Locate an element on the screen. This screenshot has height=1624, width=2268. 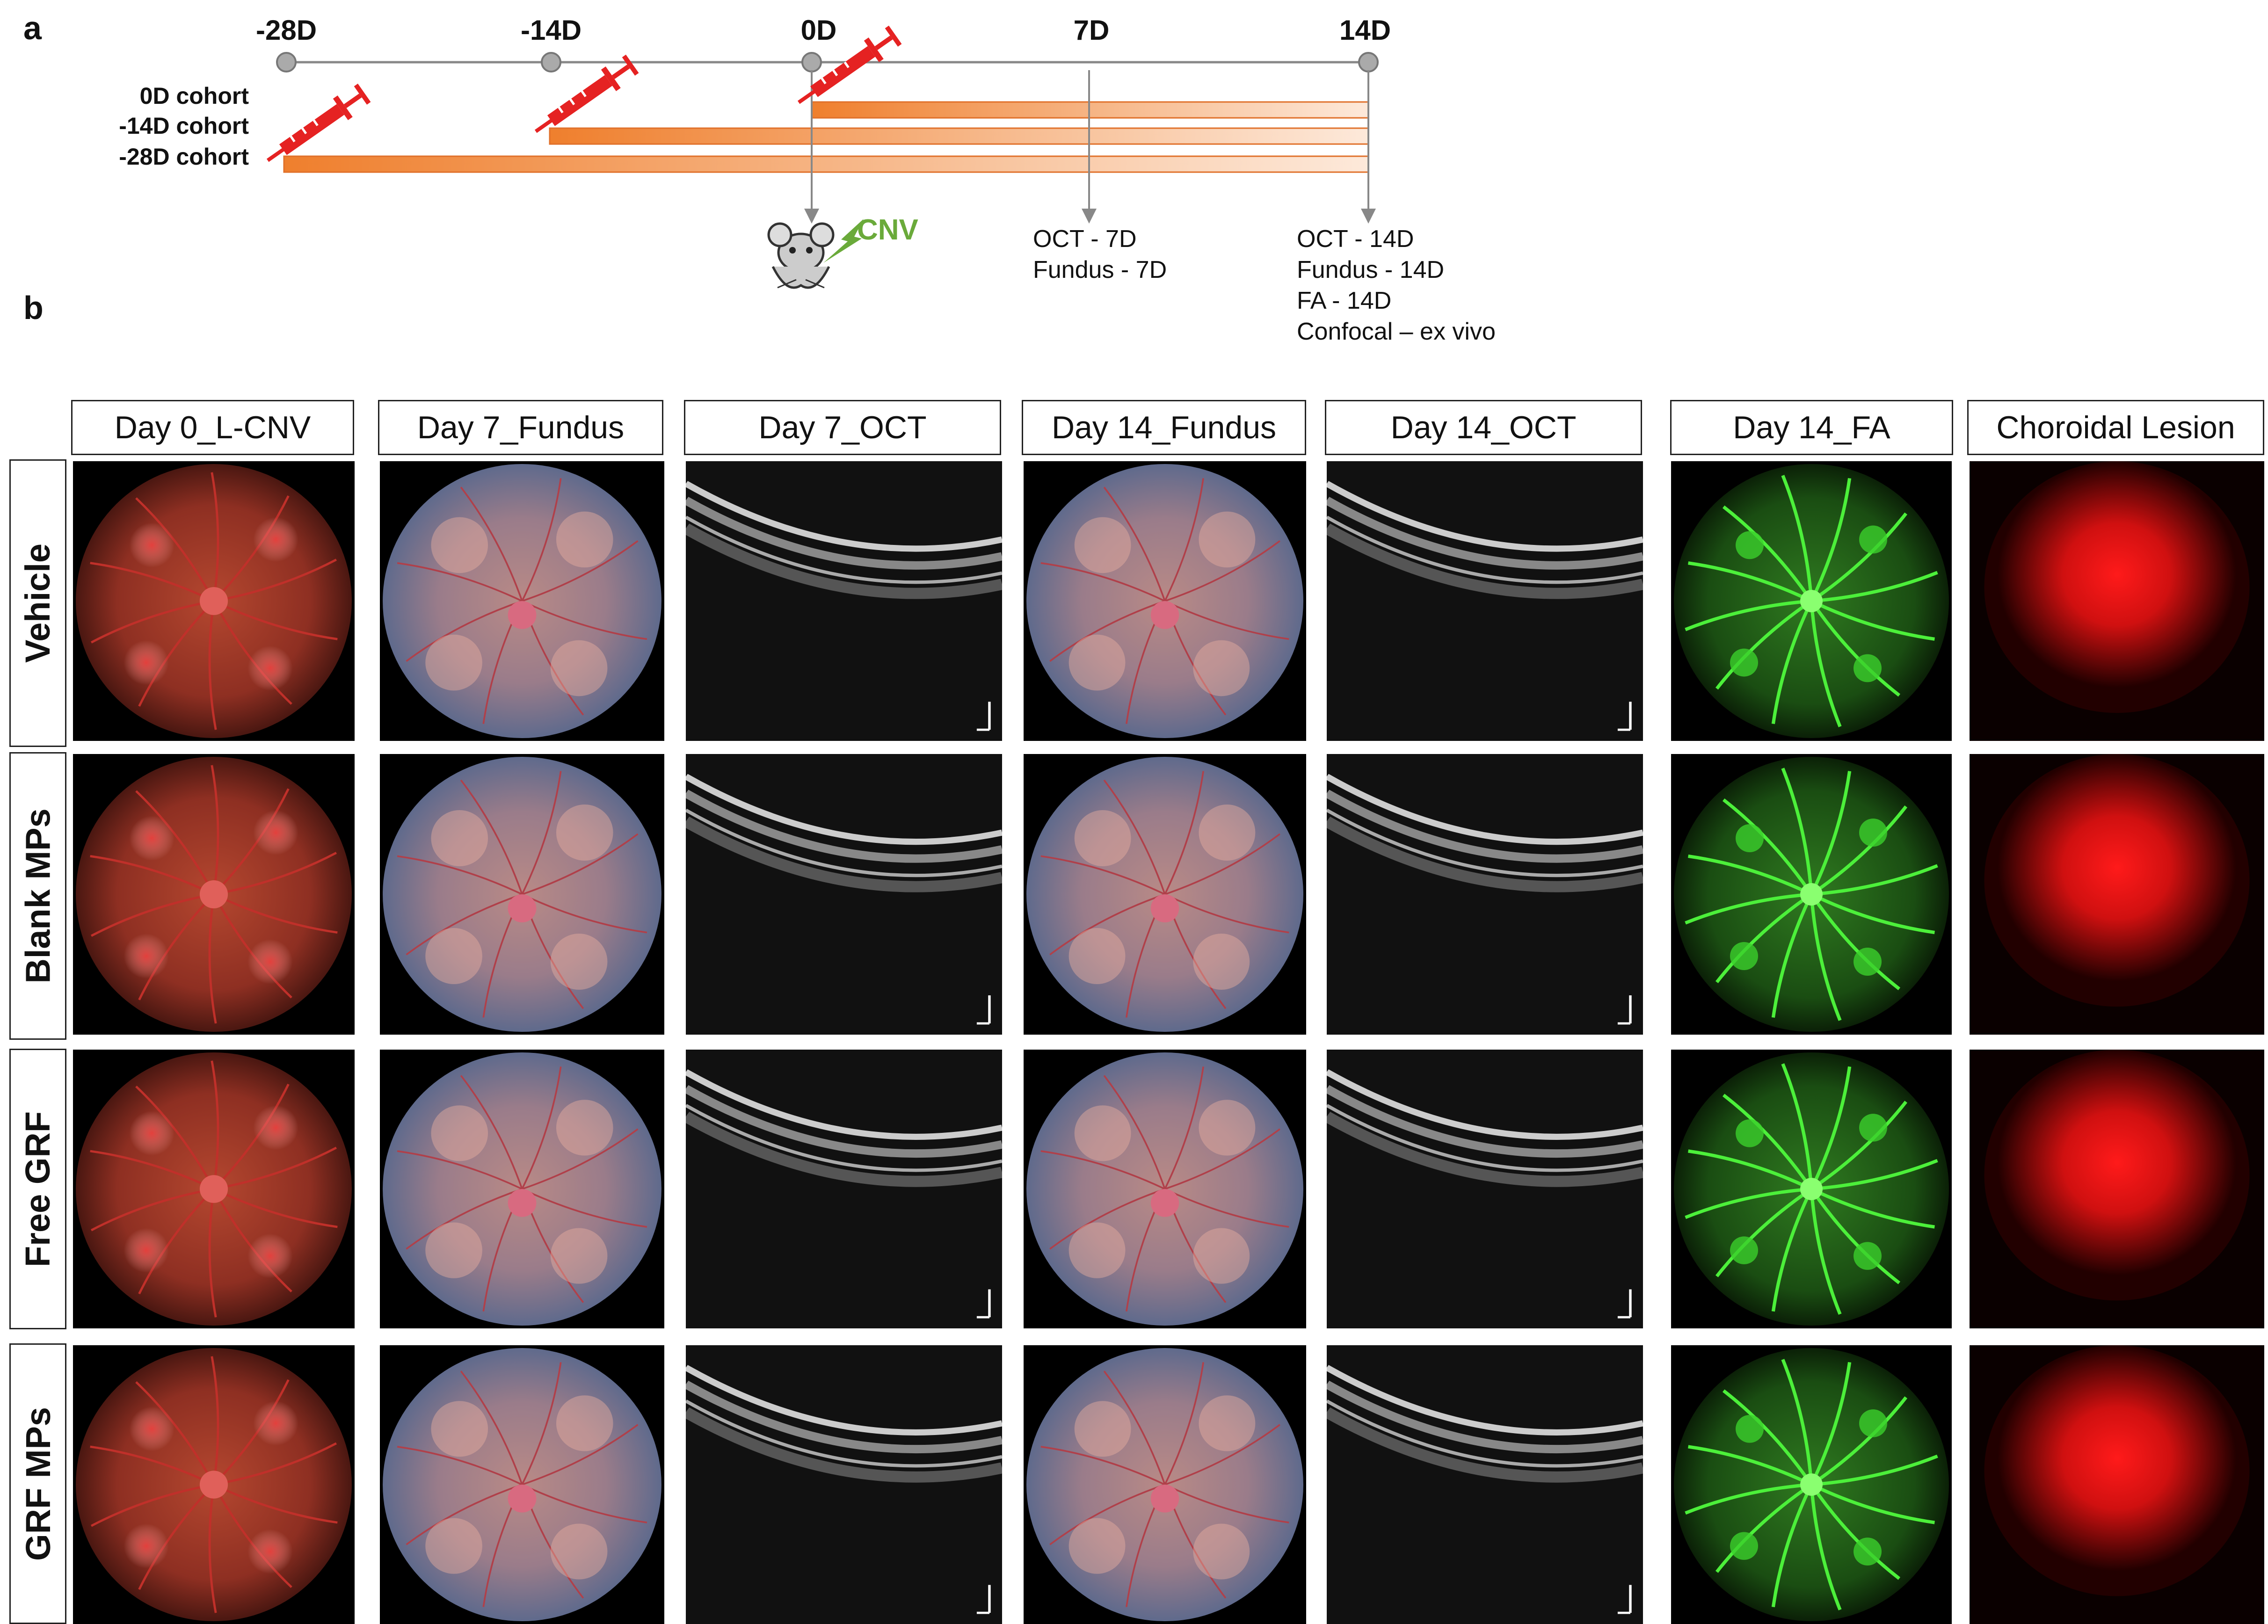
annotation-7d-oct: OCT - 7D is located at coordinates (1085, 239).